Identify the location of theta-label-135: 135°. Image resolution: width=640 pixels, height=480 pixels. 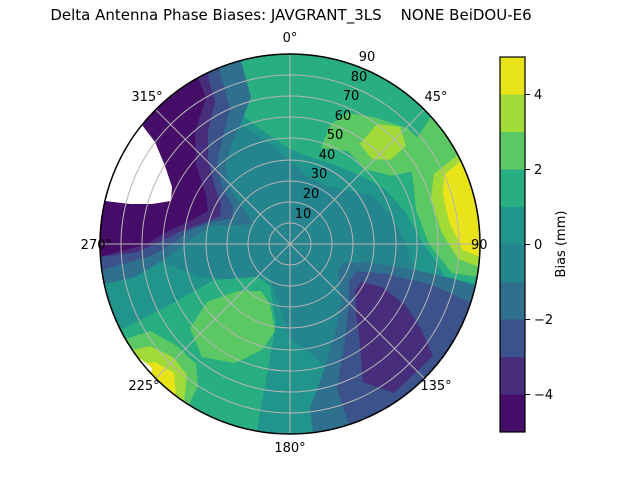
(435, 386).